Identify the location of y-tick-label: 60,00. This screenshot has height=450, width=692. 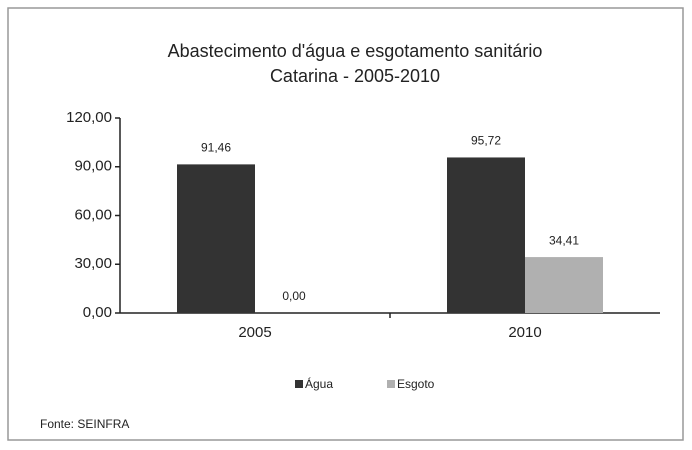
(93, 214).